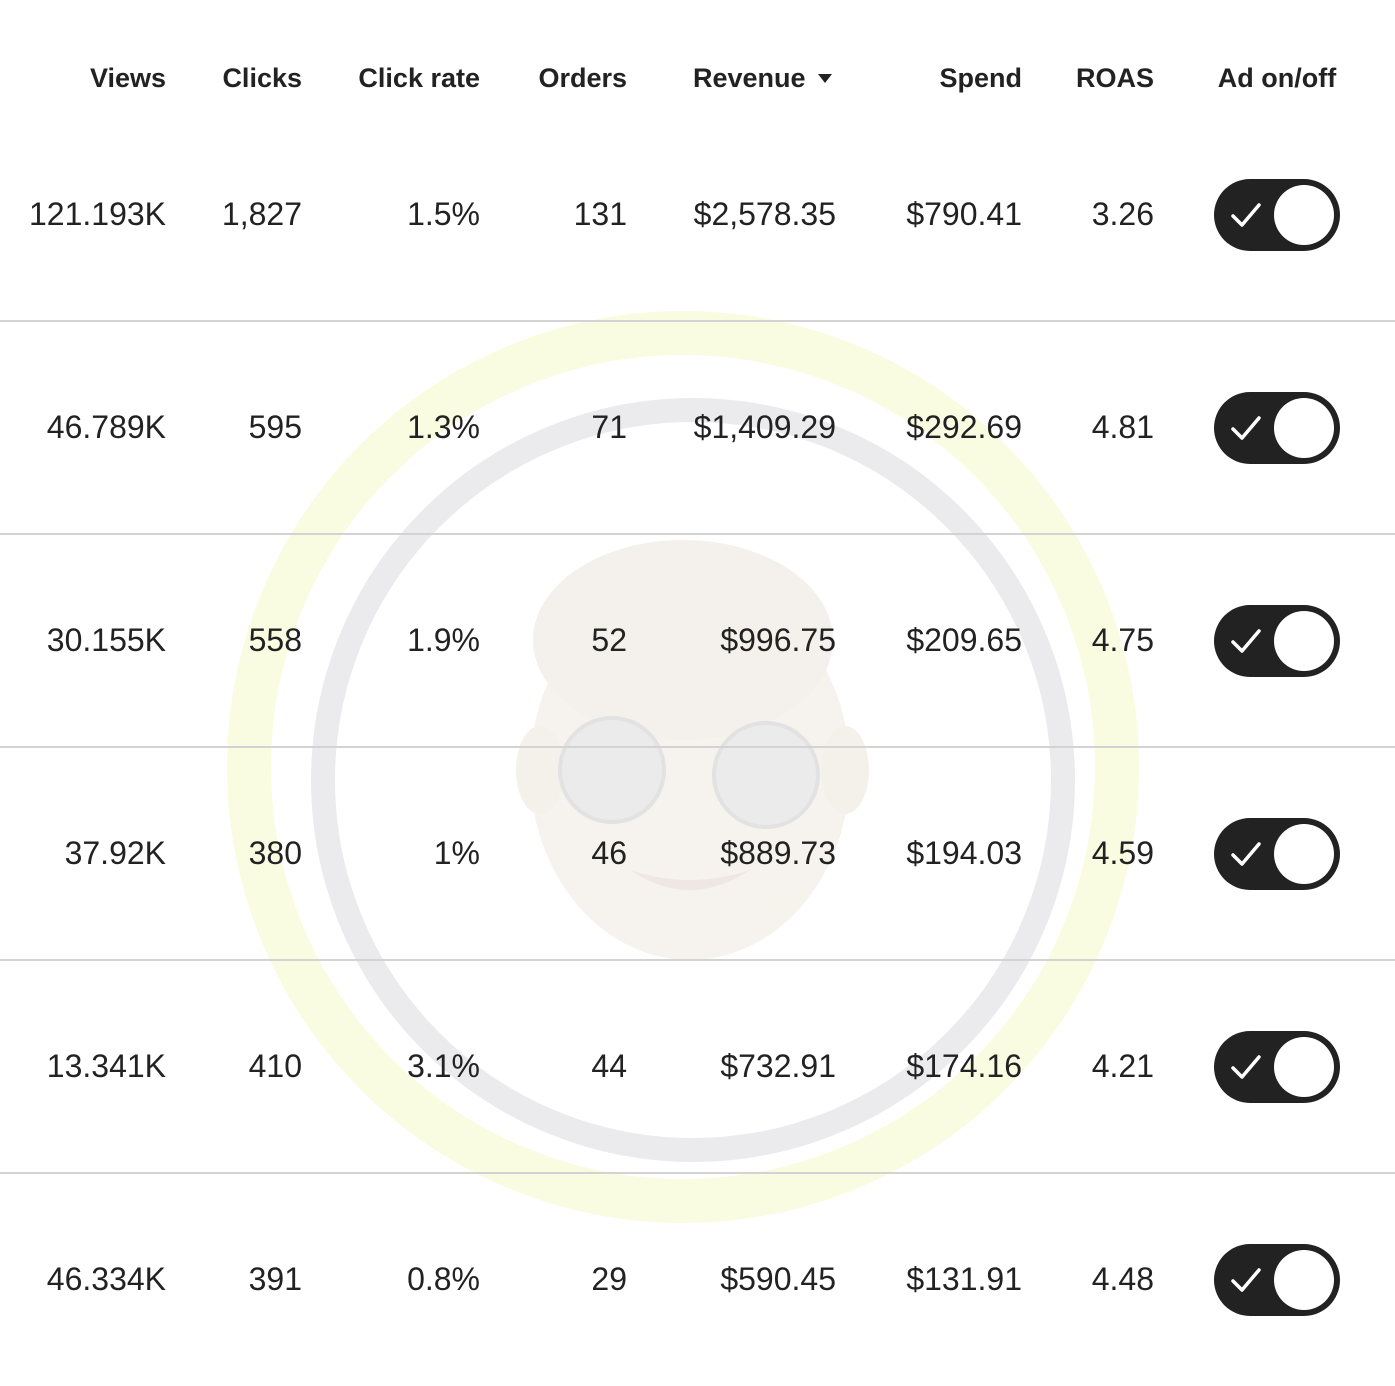 The height and width of the screenshot is (1386, 1395). What do you see at coordinates (127, 78) in the screenshot?
I see `header-views: Views` at bounding box center [127, 78].